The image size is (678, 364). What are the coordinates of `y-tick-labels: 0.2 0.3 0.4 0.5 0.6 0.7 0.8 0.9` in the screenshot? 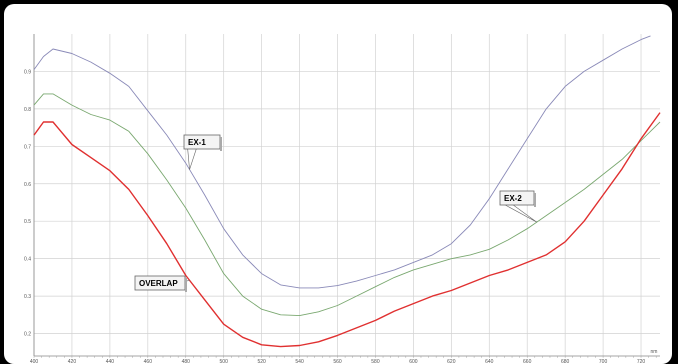 It's located at (27, 203).